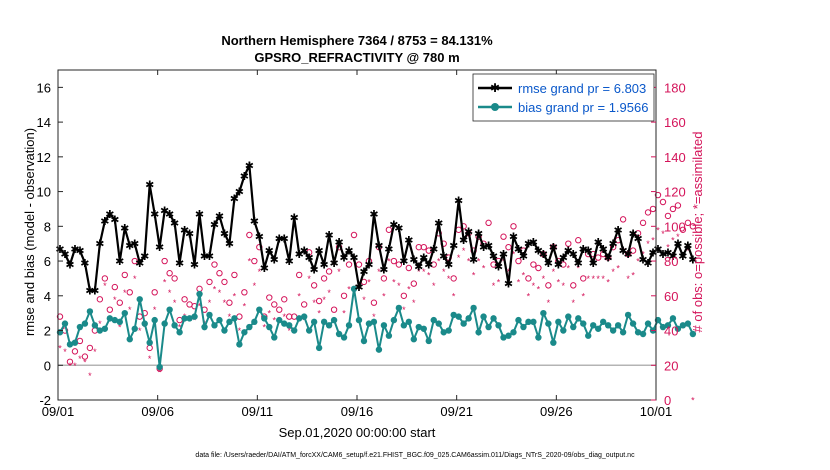 The height and width of the screenshot is (470, 830). What do you see at coordinates (356, 57) in the screenshot?
I see `title-line-2: GPSRO_REFRACTIVITY @ 780 m` at bounding box center [356, 57].